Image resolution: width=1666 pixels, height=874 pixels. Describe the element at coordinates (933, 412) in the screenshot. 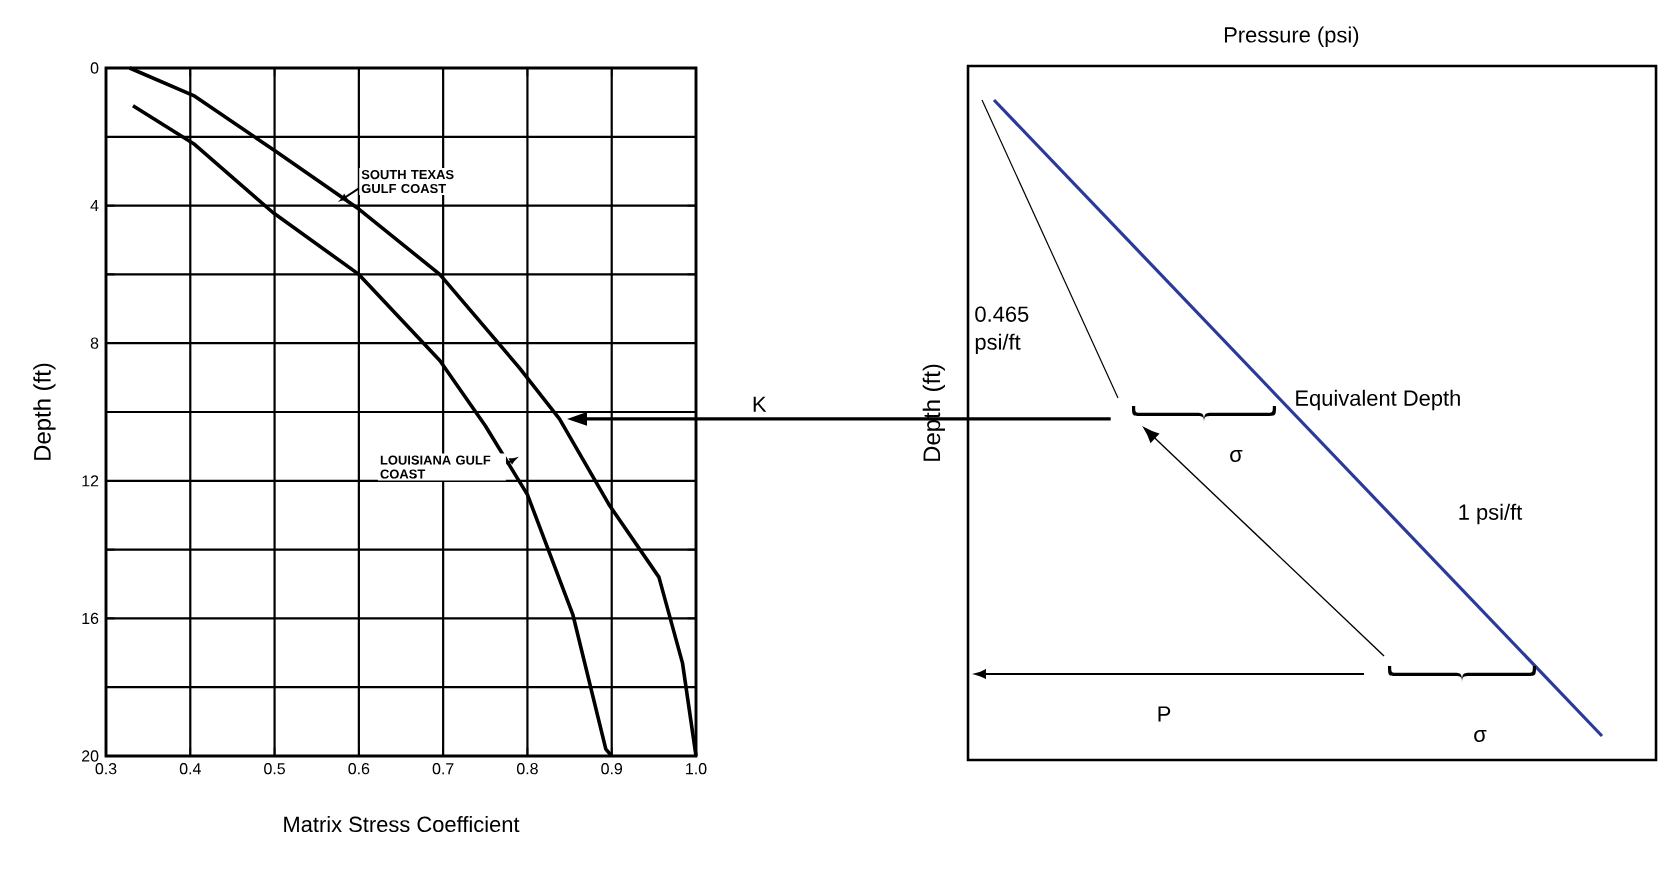

I see `text: Depth (ft)` at that location.